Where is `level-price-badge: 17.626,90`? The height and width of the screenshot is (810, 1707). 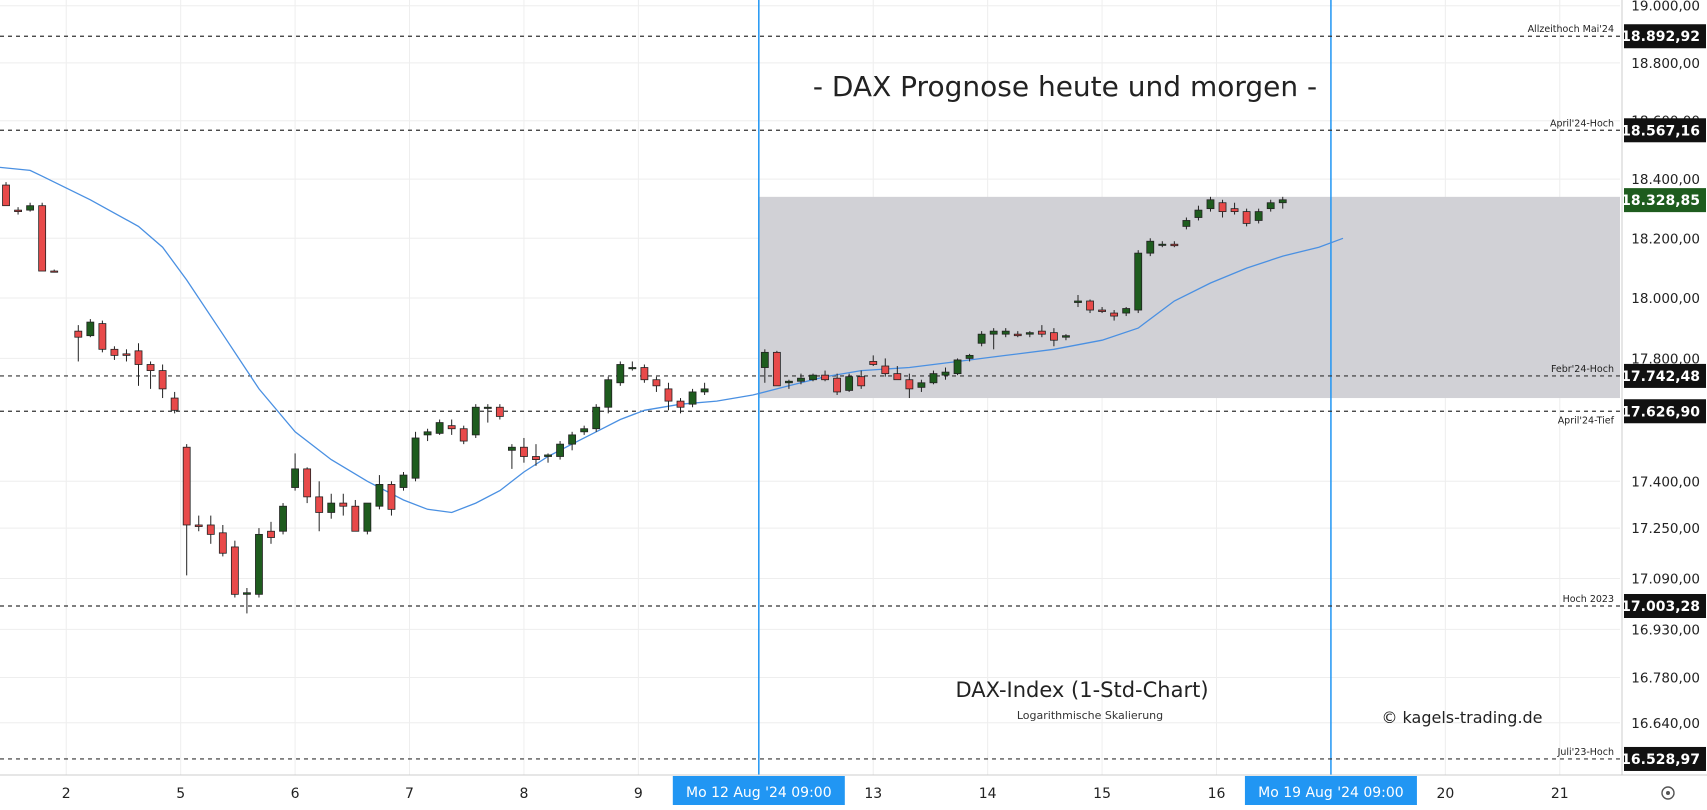 level-price-badge: 17.626,90 is located at coordinates (1660, 412).